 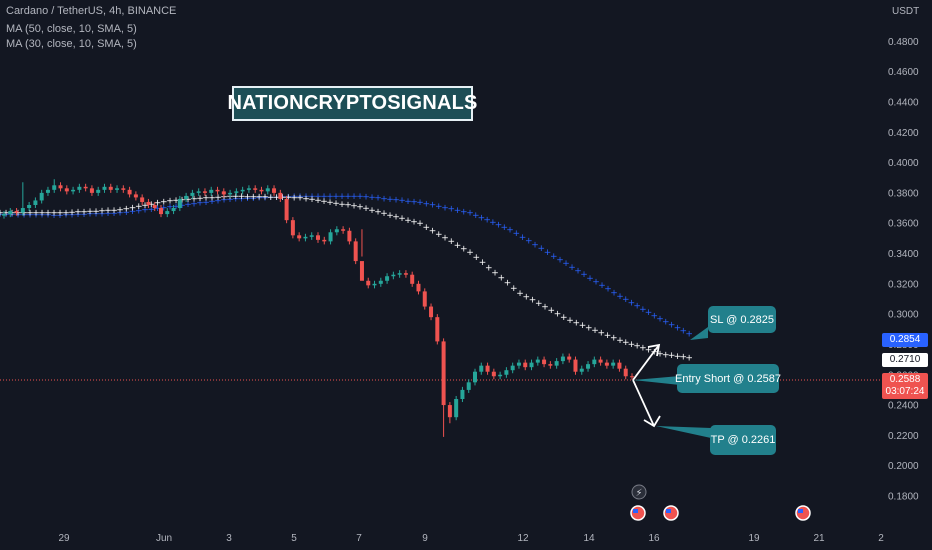 I want to click on tp-arrow-head, so click(x=652, y=421).